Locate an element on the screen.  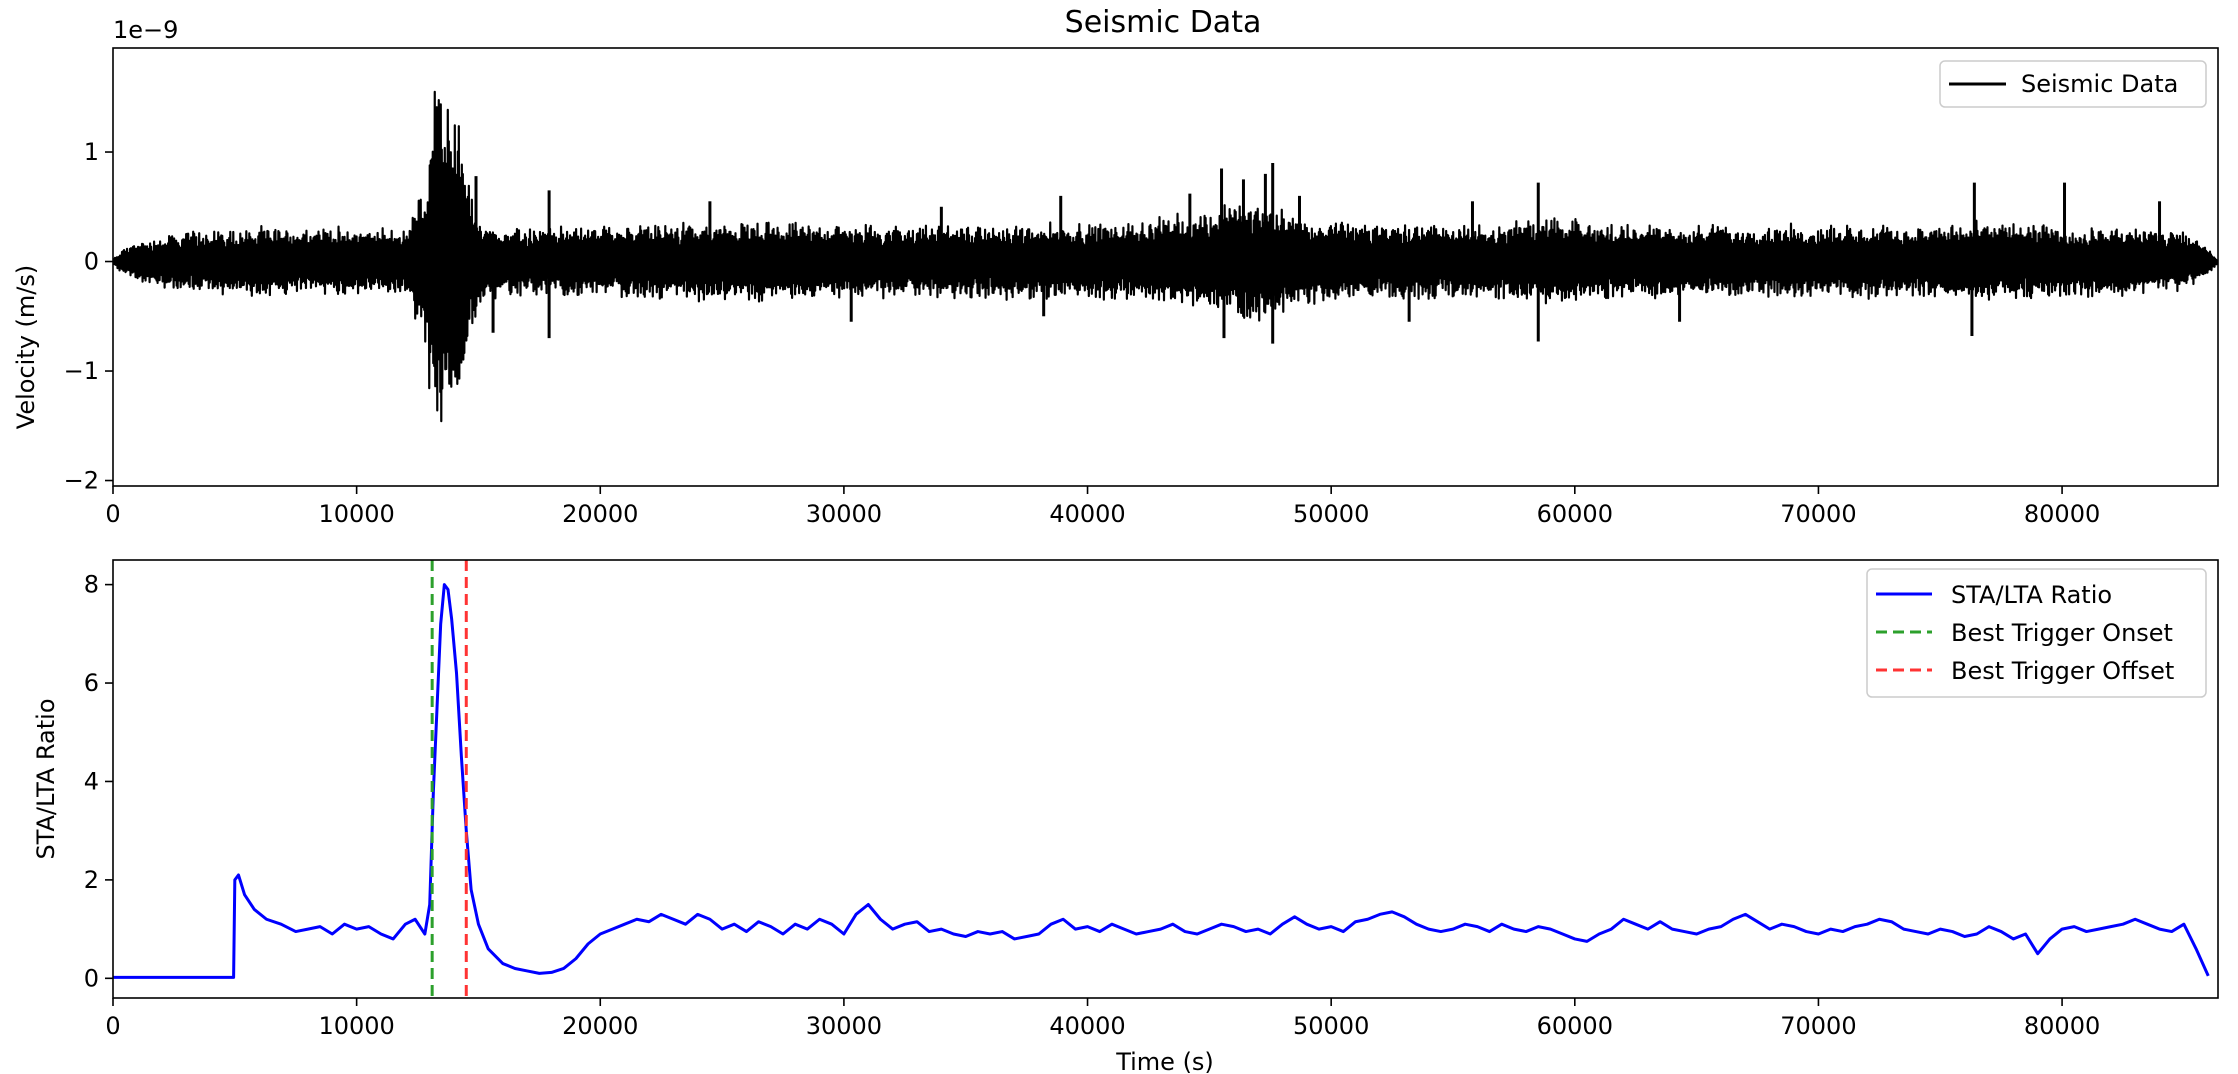
y-tick-label: 4 is located at coordinates (91, 781).